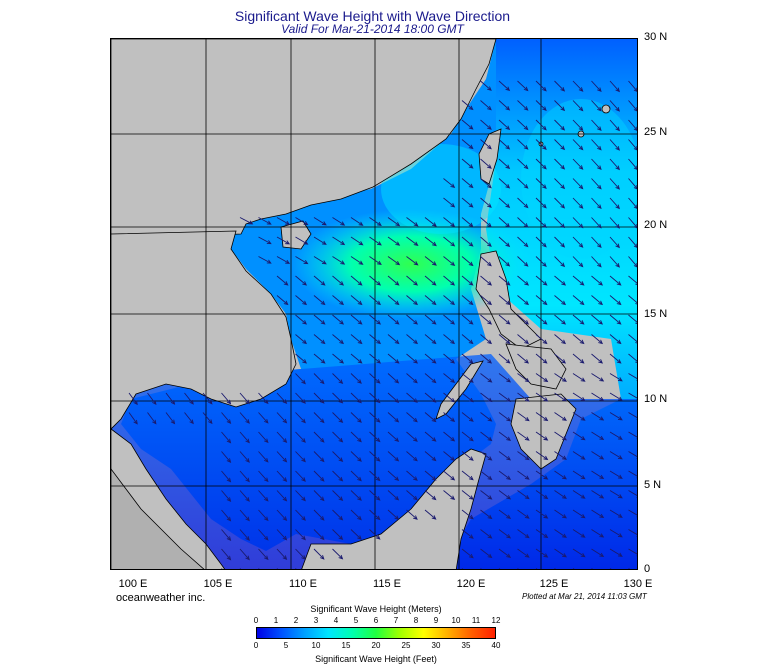 The height and width of the screenshot is (665, 775). I want to click on legend-feet-title: Significant Wave Height (Feet), so click(376, 659).